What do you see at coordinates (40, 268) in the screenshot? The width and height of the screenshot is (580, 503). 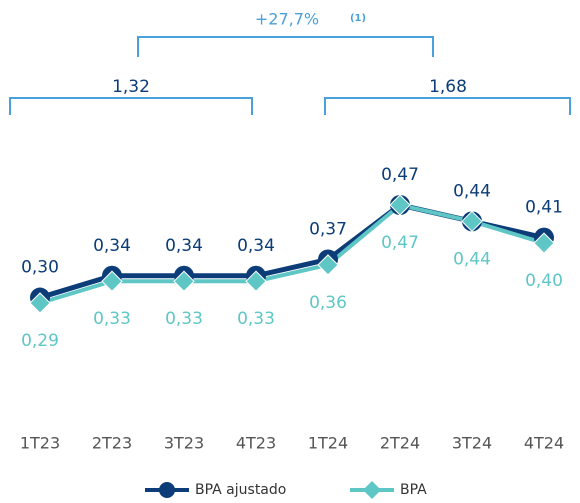 I see `data-label: 0,30` at bounding box center [40, 268].